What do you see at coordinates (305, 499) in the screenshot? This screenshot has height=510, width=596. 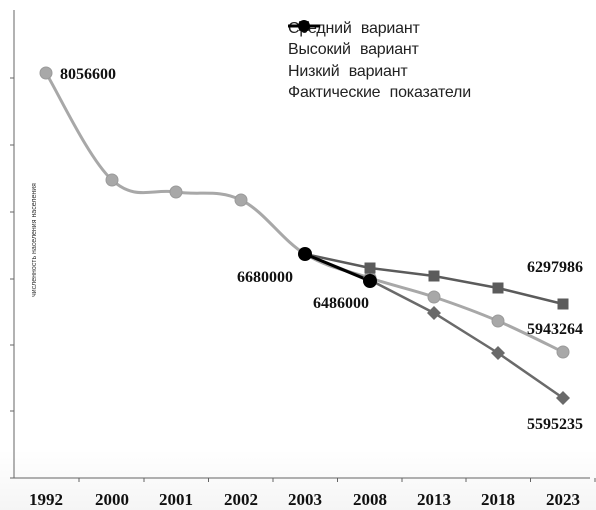 I see `x-tick-label: 2003` at bounding box center [305, 499].